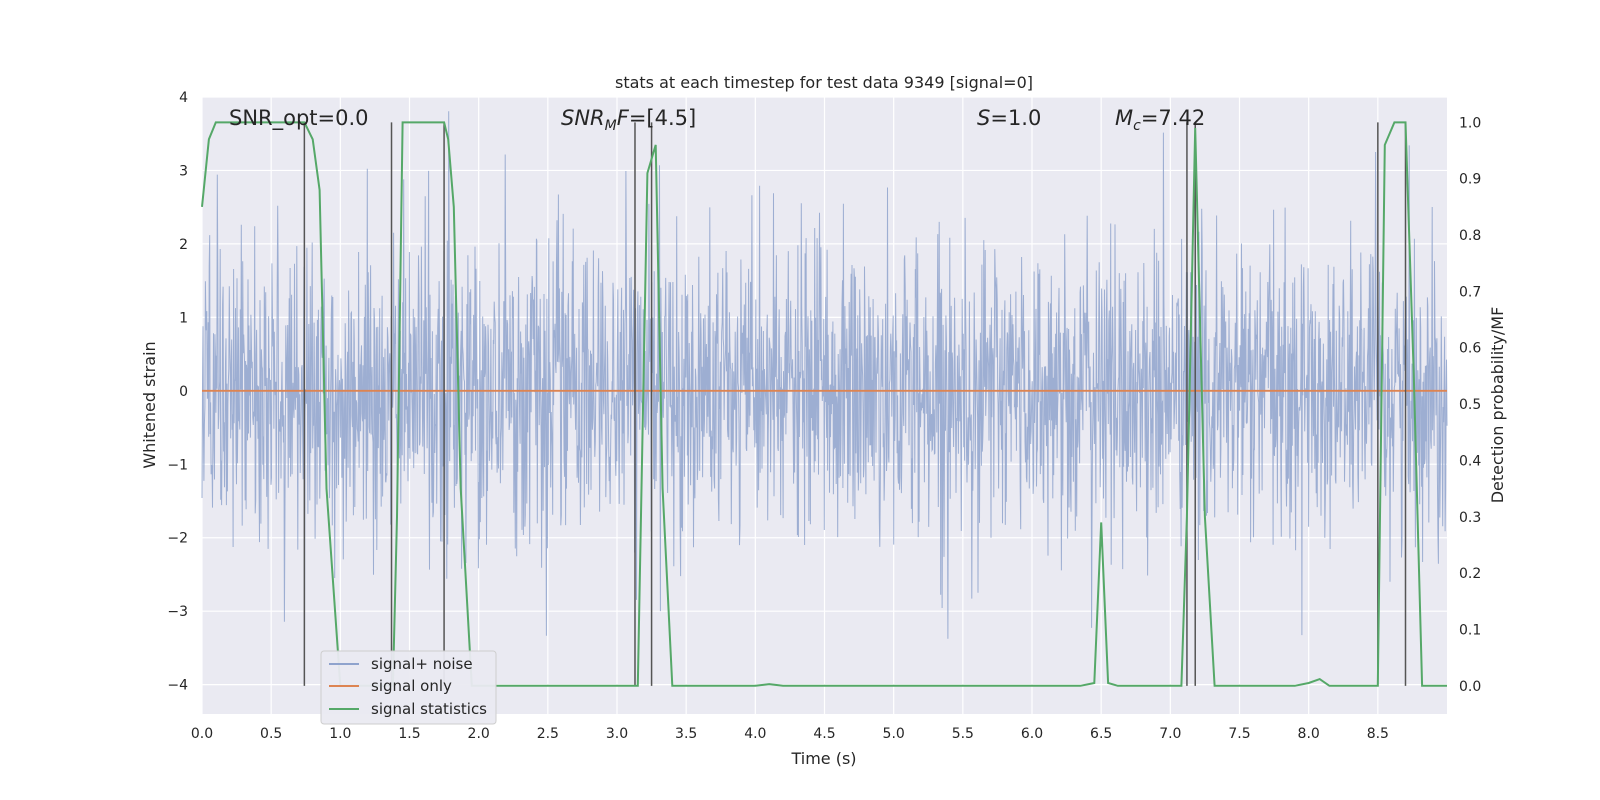  Describe the element at coordinates (183, 318) in the screenshot. I see `y-tick-label: 1` at that location.